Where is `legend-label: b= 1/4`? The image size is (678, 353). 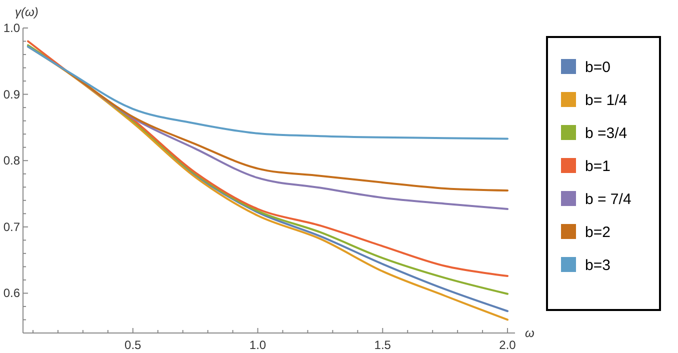 legend-label: b= 1/4 is located at coordinates (606, 100).